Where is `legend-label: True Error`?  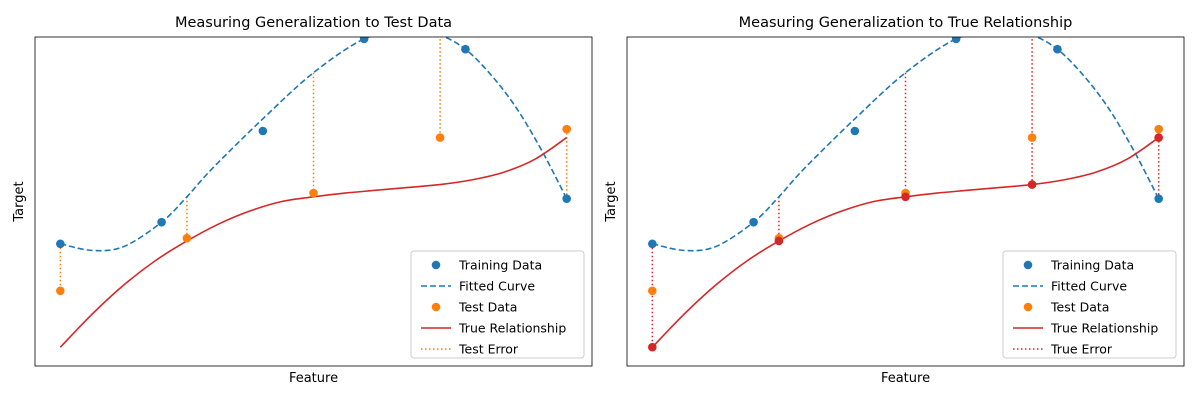 legend-label: True Error is located at coordinates (1081, 349).